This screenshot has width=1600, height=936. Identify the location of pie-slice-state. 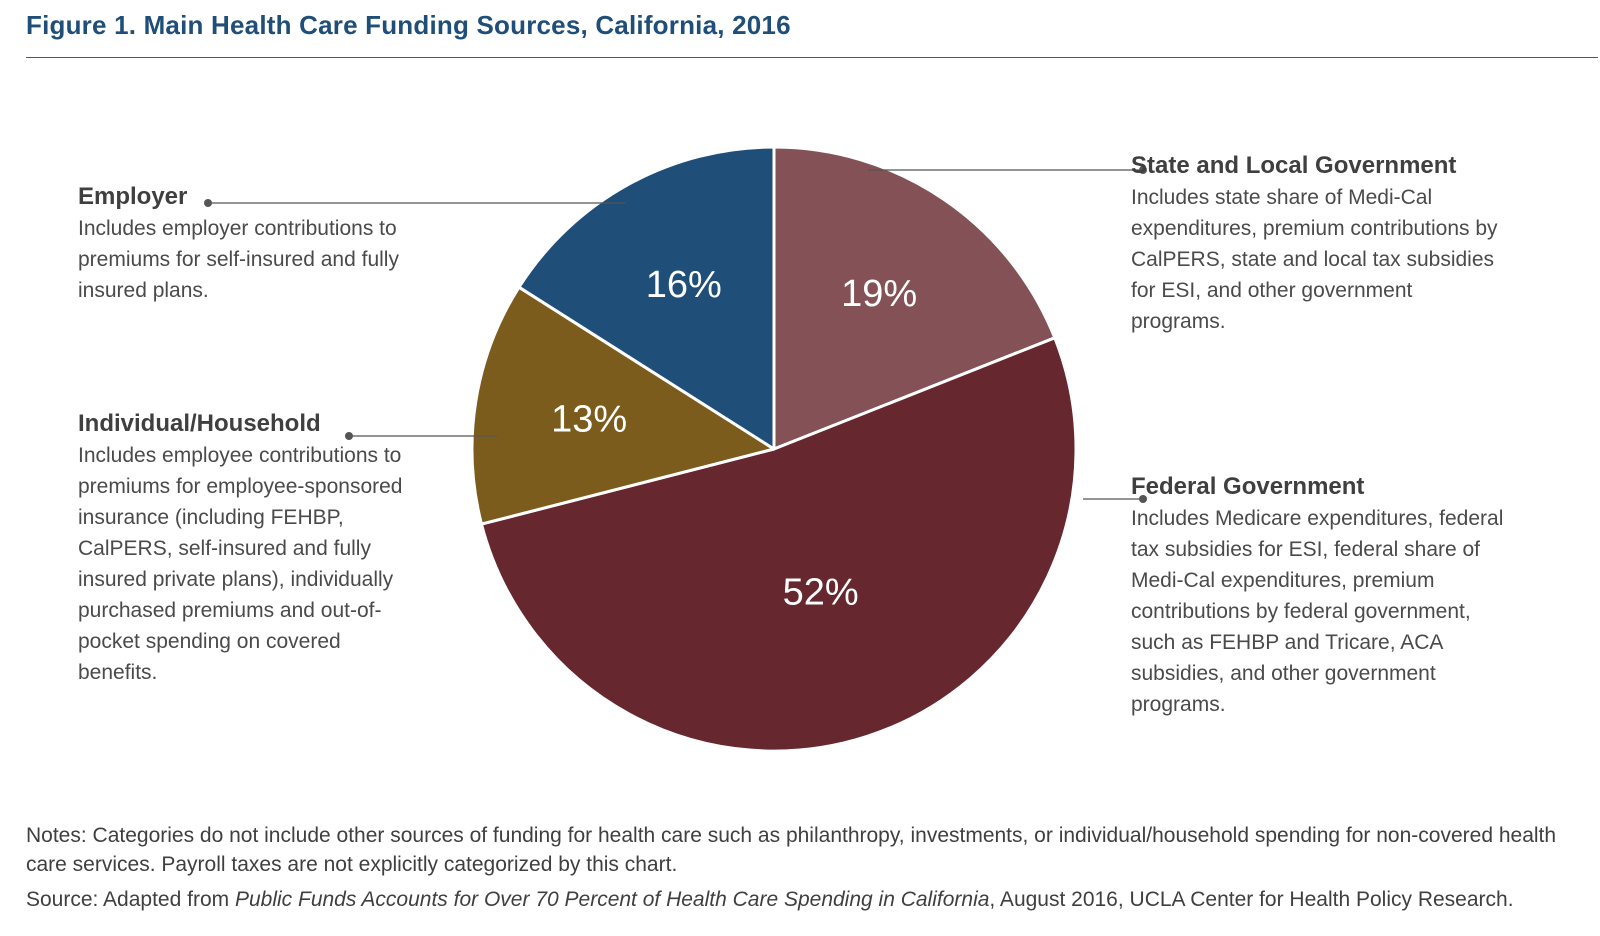
(914, 298).